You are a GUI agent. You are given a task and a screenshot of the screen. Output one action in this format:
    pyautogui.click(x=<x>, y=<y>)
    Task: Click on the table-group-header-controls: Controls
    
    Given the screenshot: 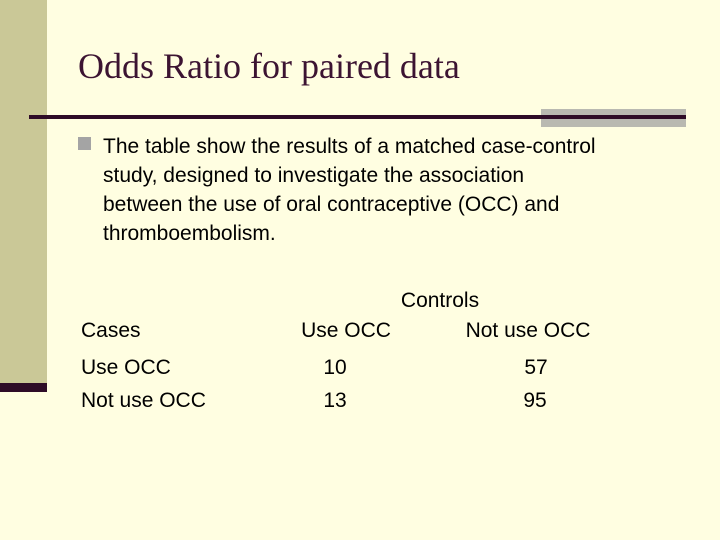 What is the action you would take?
    pyautogui.click(x=440, y=300)
    